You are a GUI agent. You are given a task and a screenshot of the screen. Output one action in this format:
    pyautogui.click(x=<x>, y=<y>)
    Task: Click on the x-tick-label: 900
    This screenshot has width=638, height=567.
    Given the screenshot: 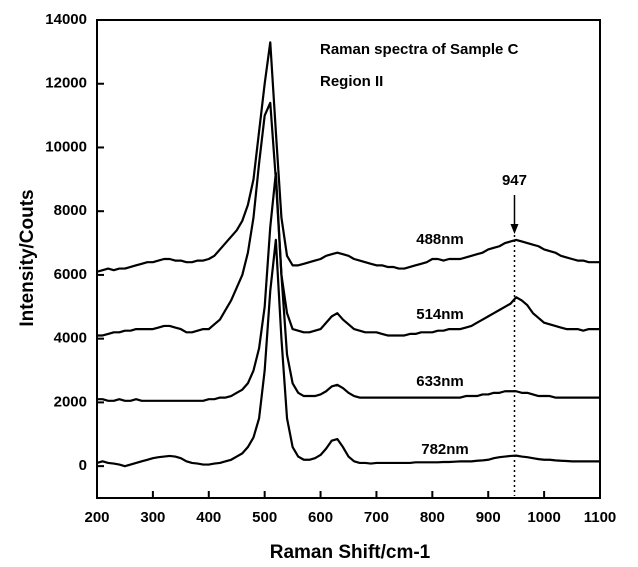 What is the action you would take?
    pyautogui.click(x=488, y=517)
    